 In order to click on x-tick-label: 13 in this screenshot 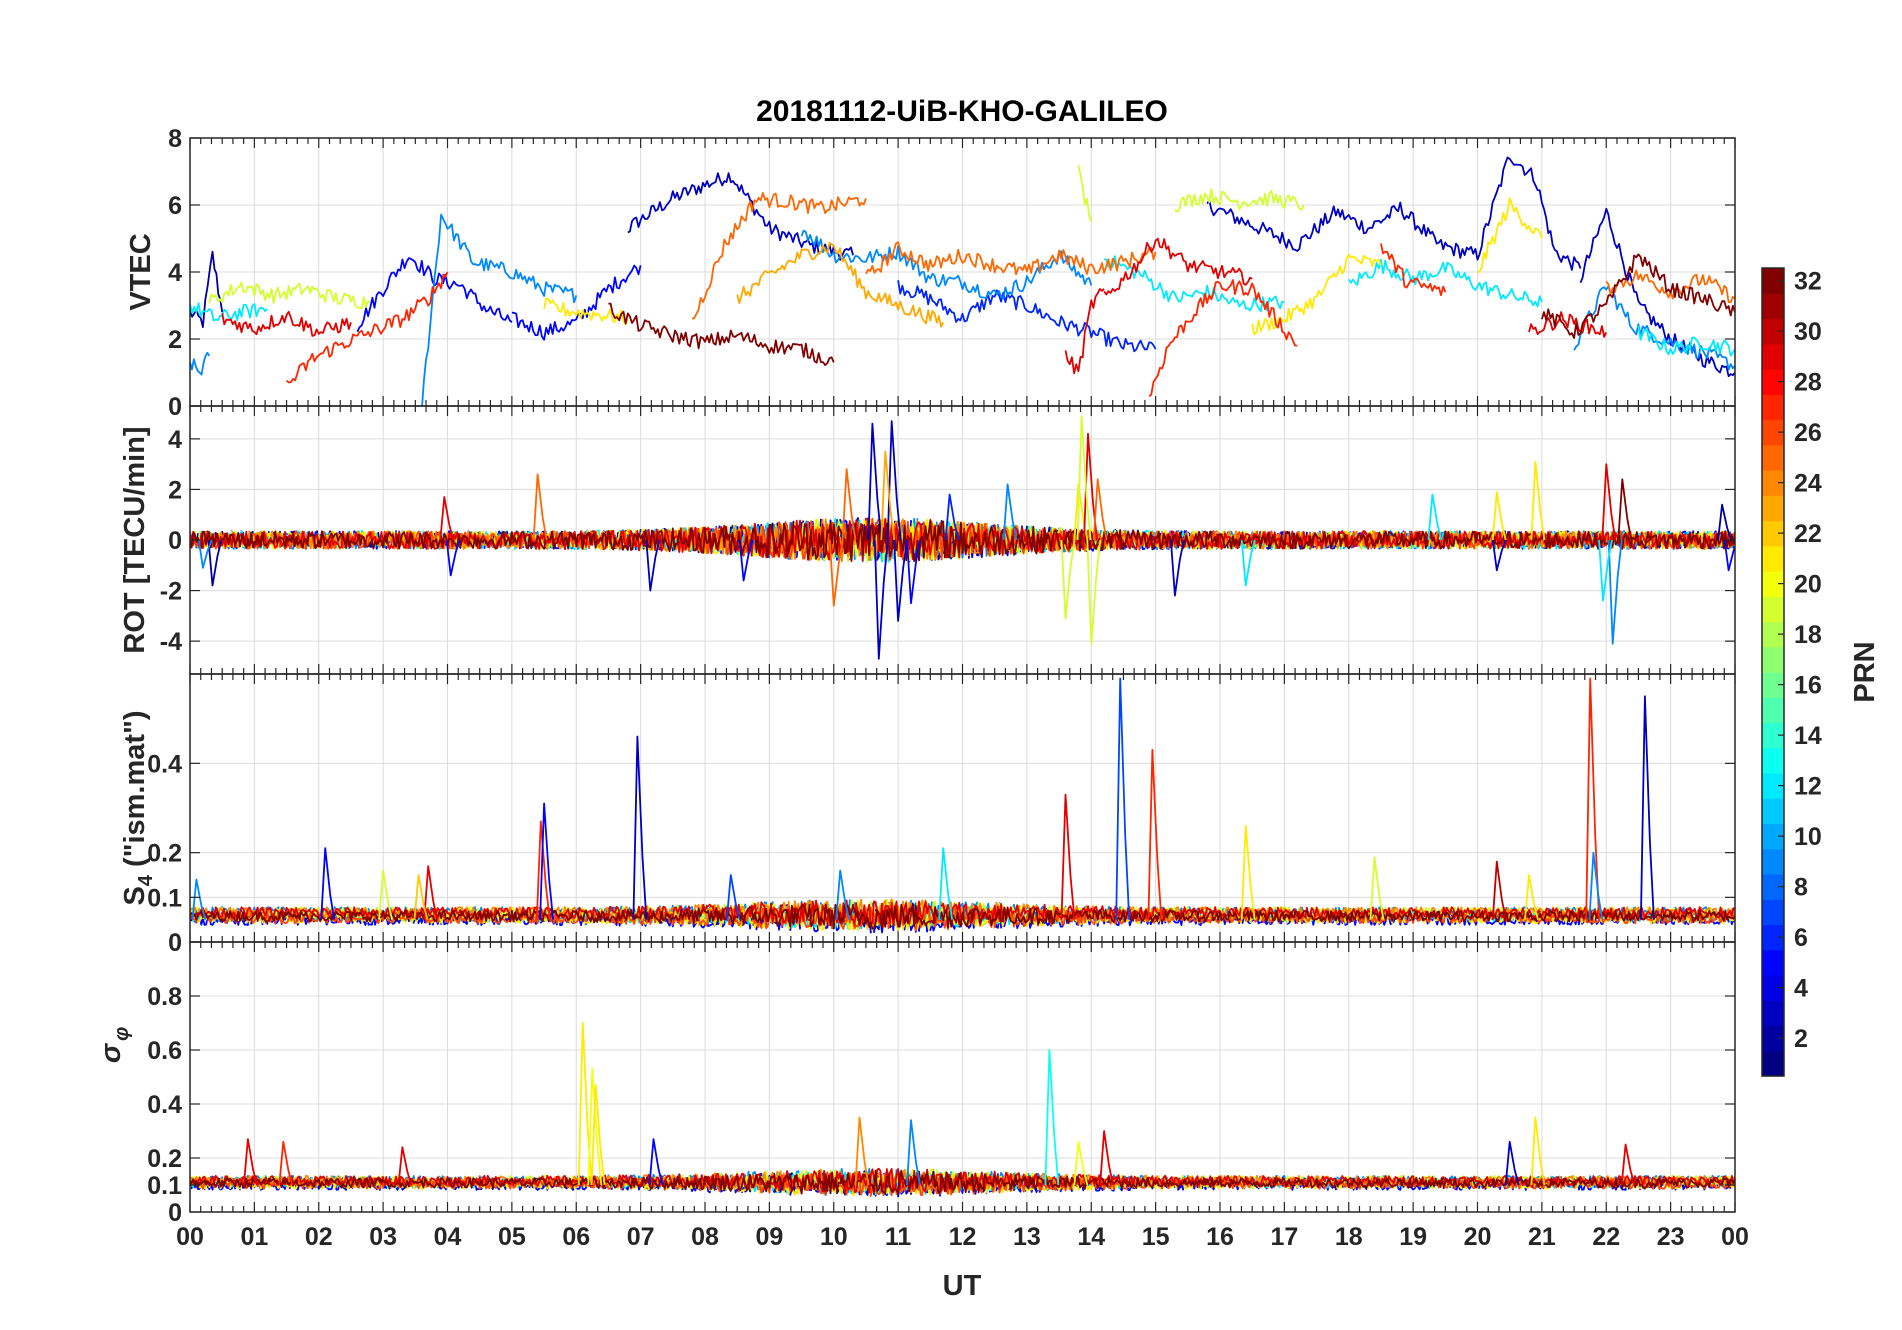, I will do `click(1027, 1237)`.